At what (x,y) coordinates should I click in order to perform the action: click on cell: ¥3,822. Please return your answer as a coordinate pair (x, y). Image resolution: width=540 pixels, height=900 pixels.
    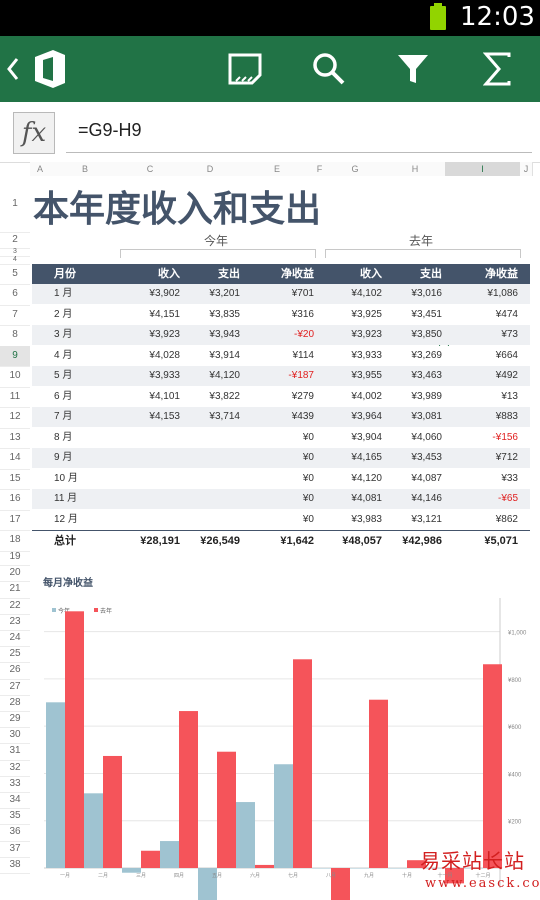
    Looking at the image, I should click on (224, 396).